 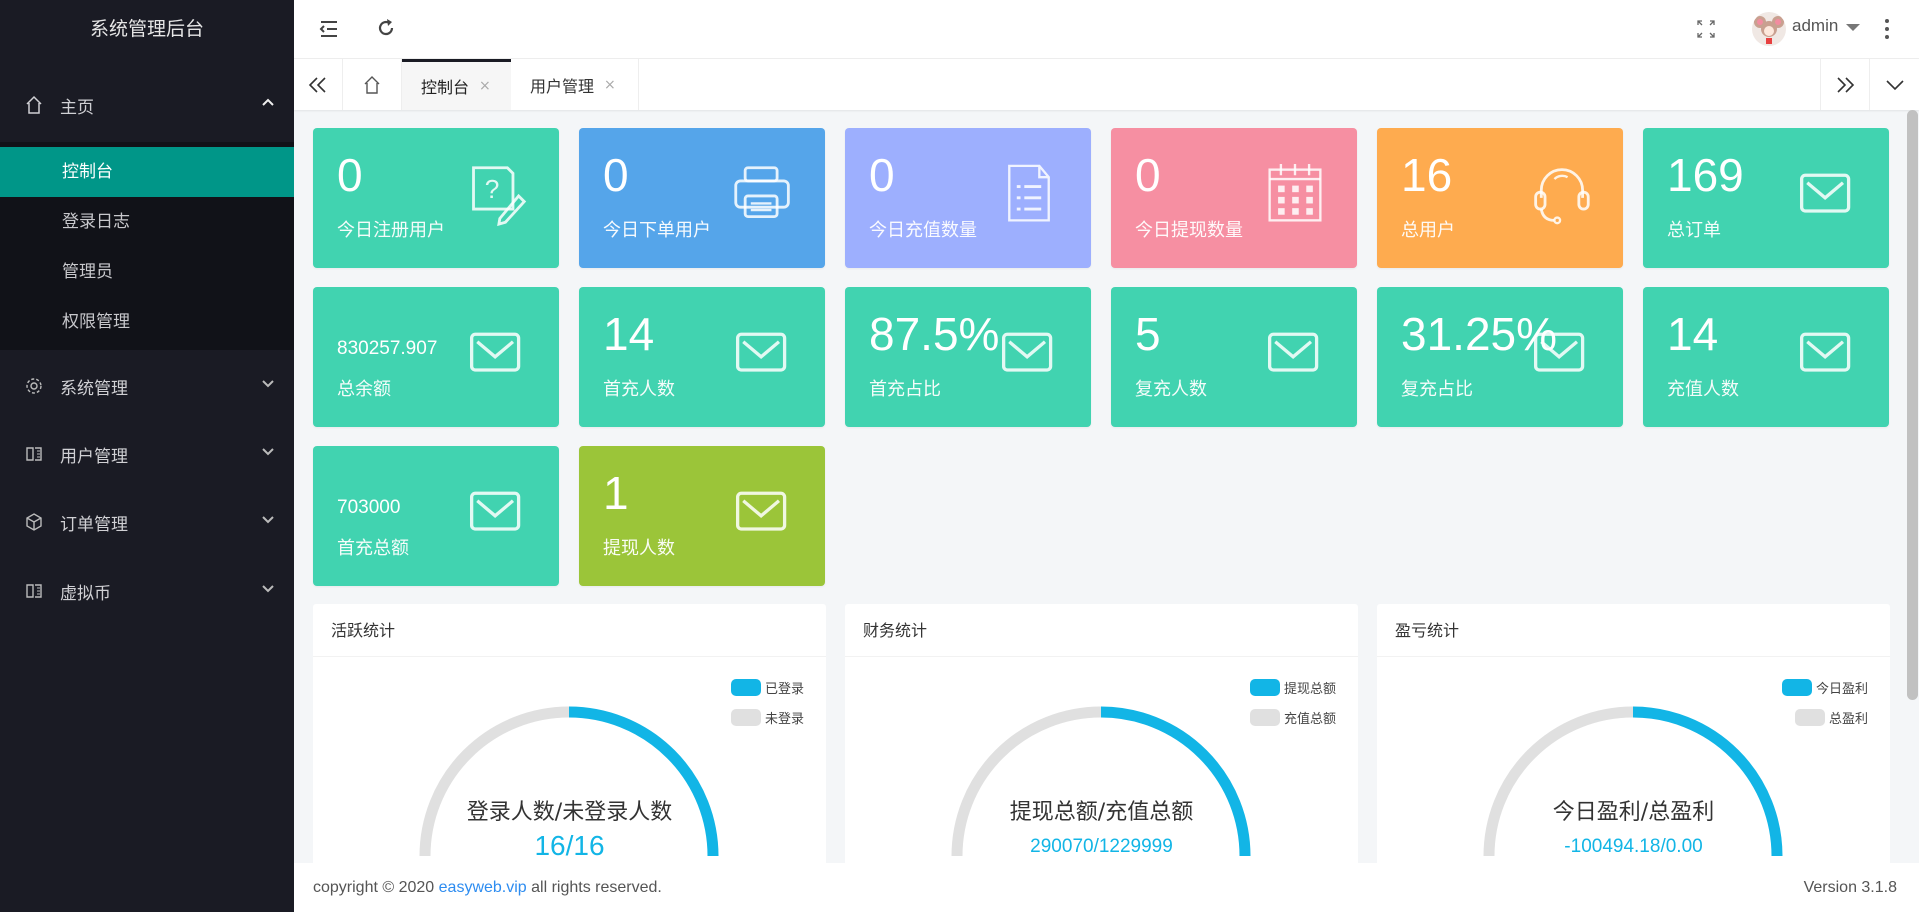 I want to click on stat-card: 87.5% 首充占比, so click(x=968, y=357).